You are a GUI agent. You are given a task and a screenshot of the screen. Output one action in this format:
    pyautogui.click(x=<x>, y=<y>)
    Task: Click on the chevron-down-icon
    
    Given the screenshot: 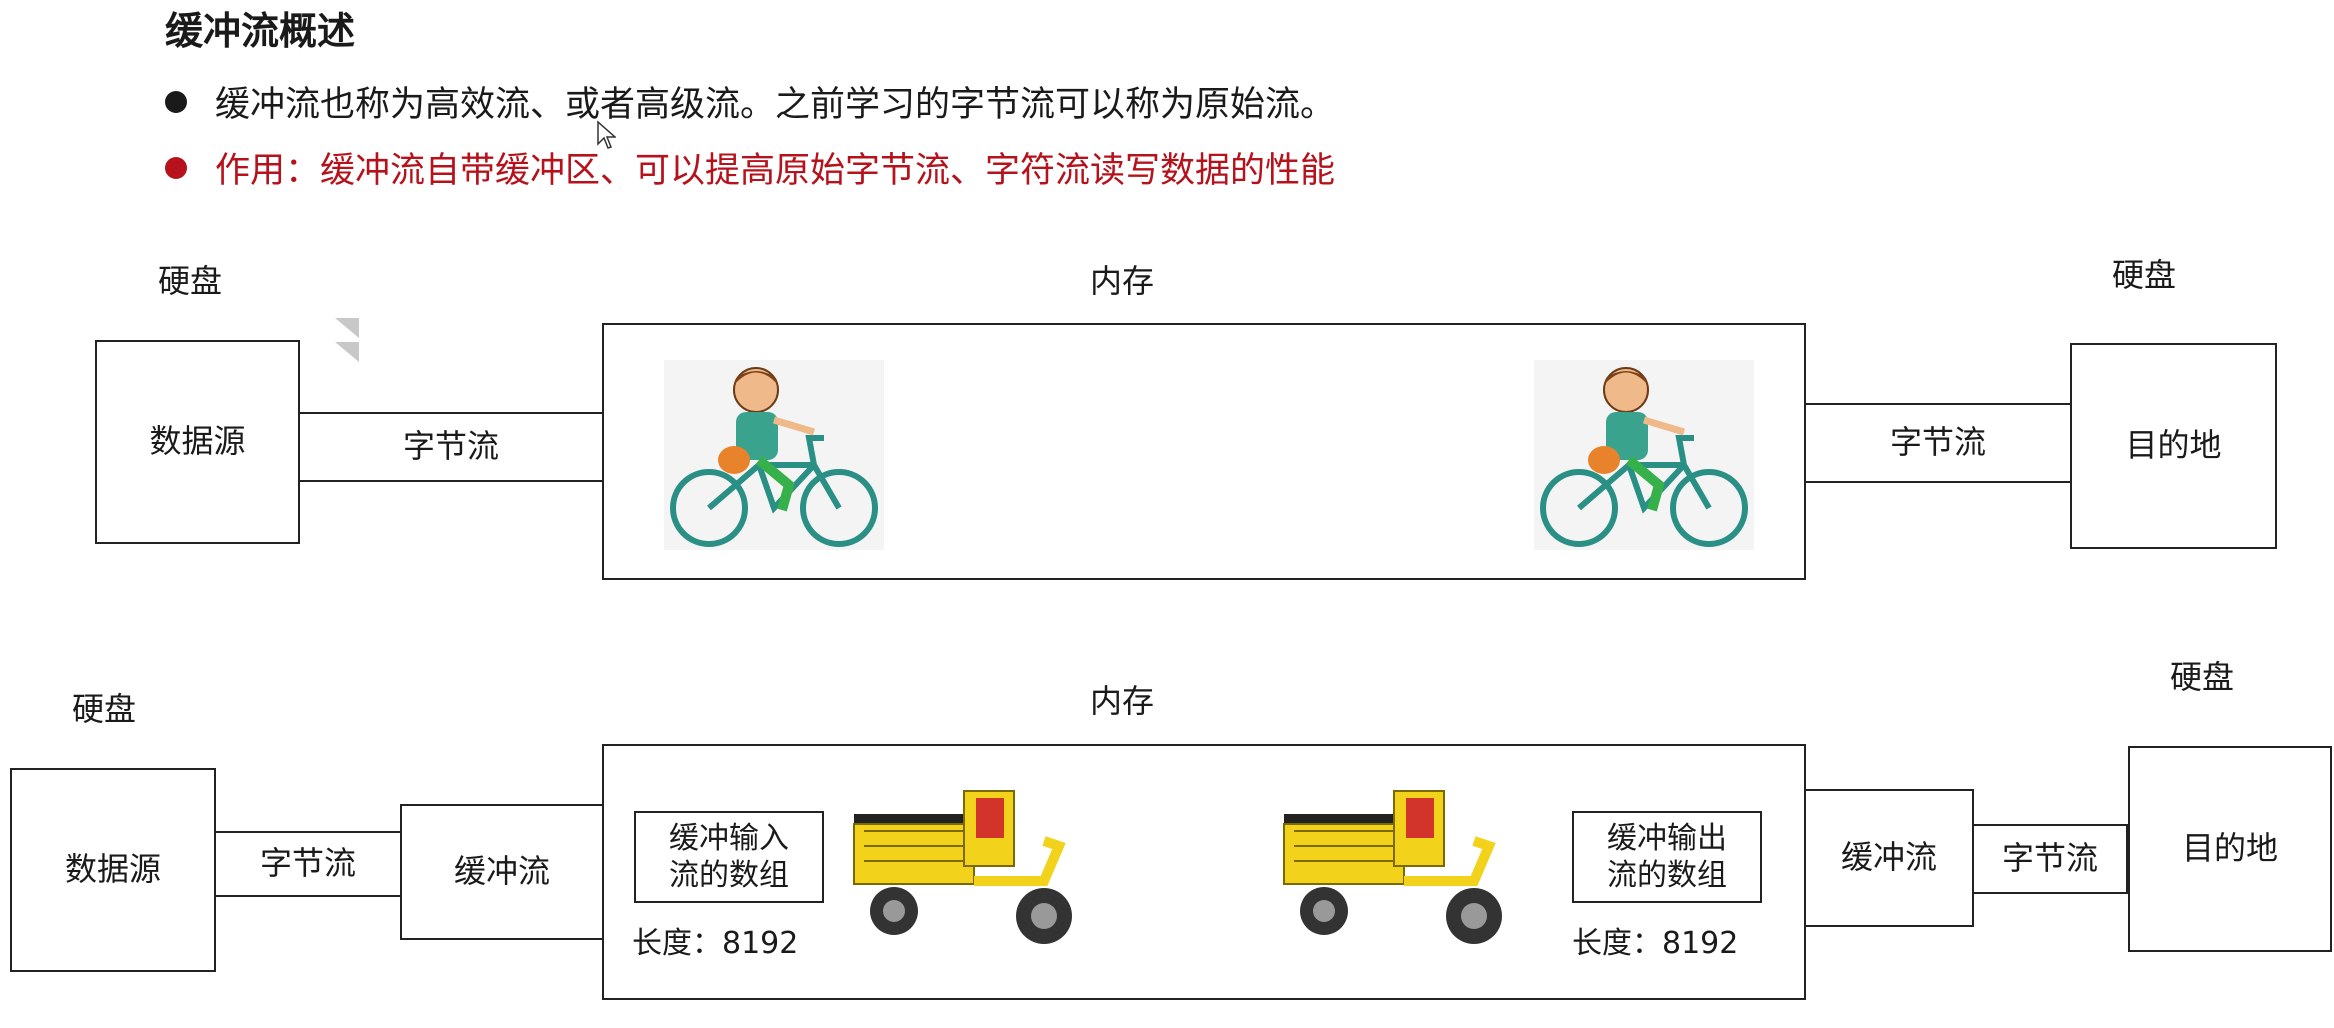 What is the action you would take?
    pyautogui.click(x=347, y=340)
    